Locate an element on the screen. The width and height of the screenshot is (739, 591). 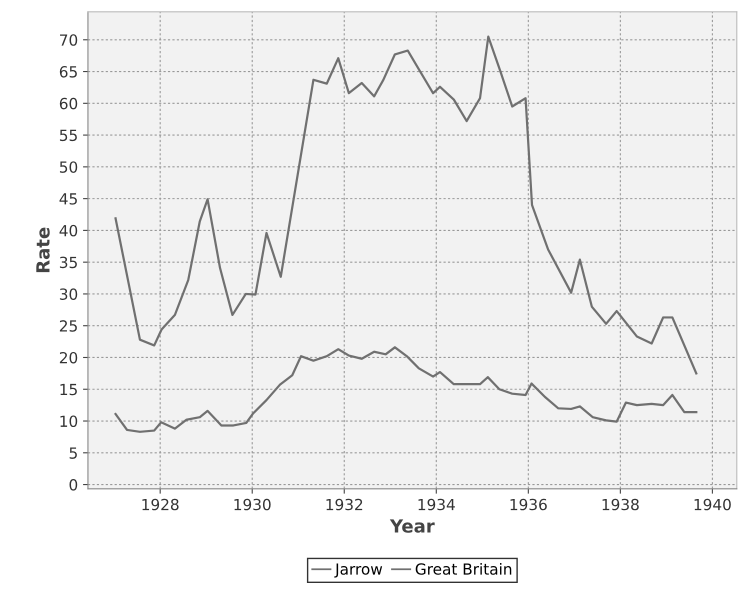
x-tick-label: 1936 is located at coordinates (528, 504).